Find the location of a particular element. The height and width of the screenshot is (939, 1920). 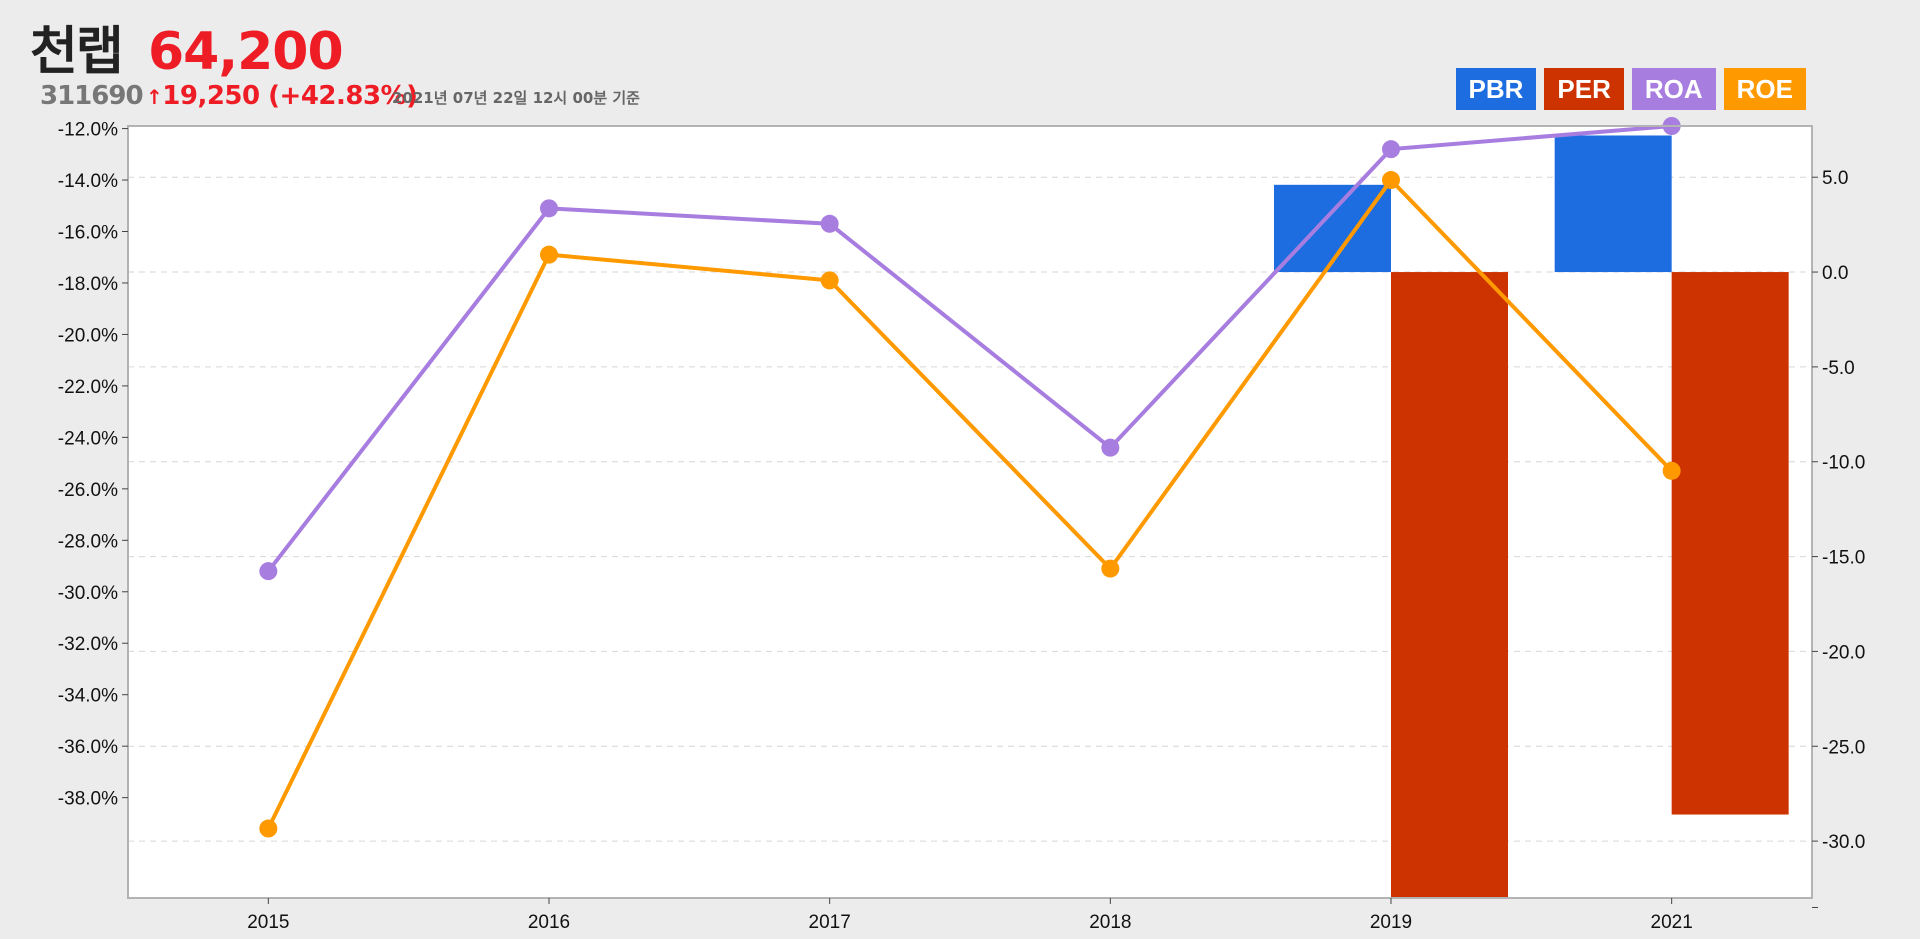

point-roe-2016 is located at coordinates (549, 254).